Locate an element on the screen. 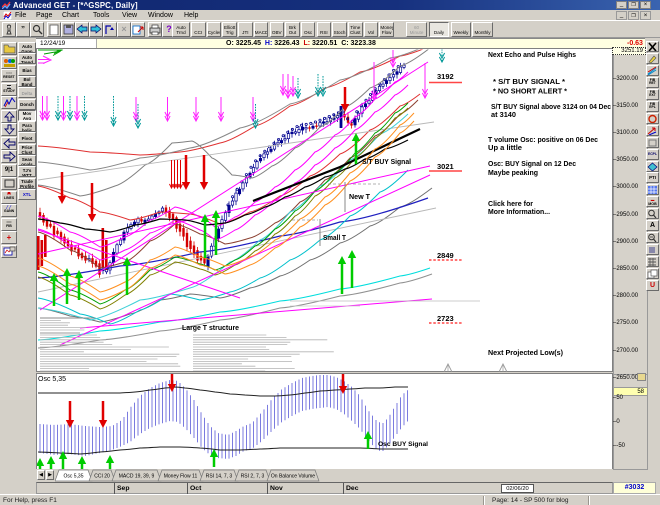 This screenshot has height=505, width=660. svg-text: Up a little is located at coordinates (505, 147).